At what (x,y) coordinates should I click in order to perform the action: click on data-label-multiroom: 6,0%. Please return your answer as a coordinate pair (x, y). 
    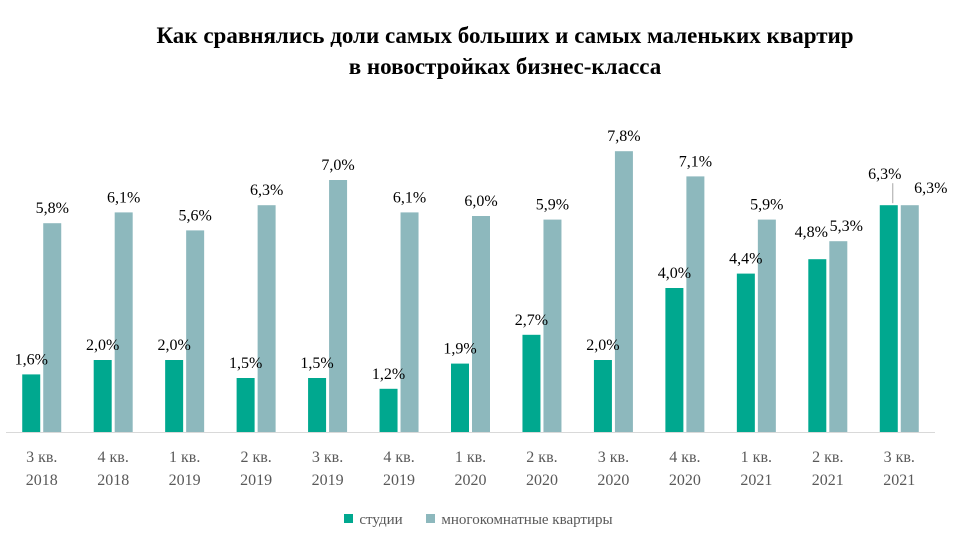
    Looking at the image, I should click on (480, 201).